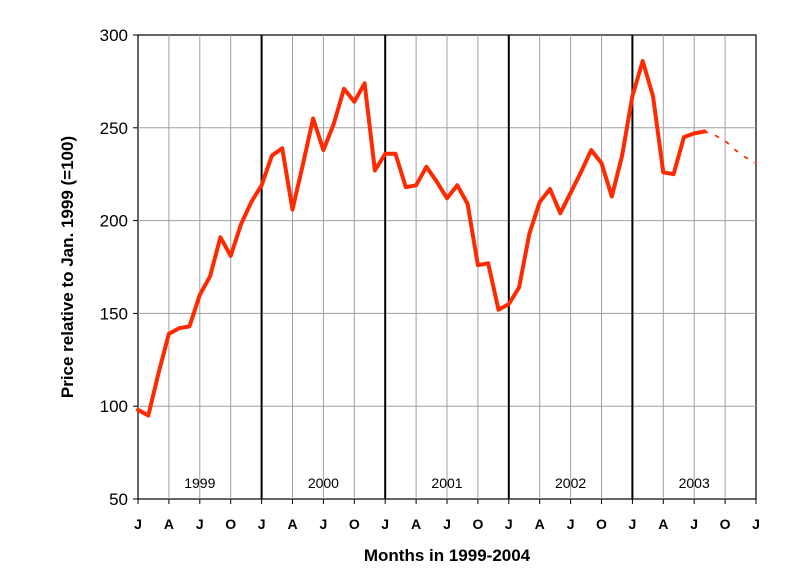  I want to click on y-axis-ticks: 50 100 150 200 250 300, so click(119, 267).